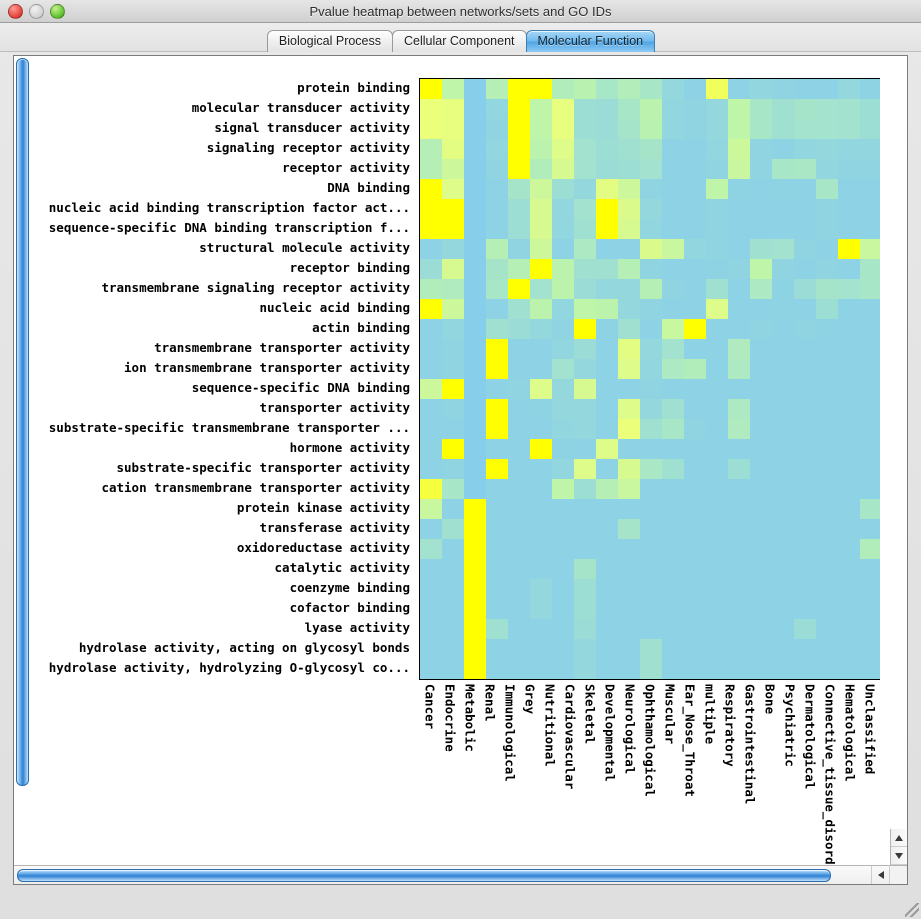 Image resolution: width=921 pixels, height=919 pixels. What do you see at coordinates (880, 875) in the screenshot?
I see `chevron-left-icon` at bounding box center [880, 875].